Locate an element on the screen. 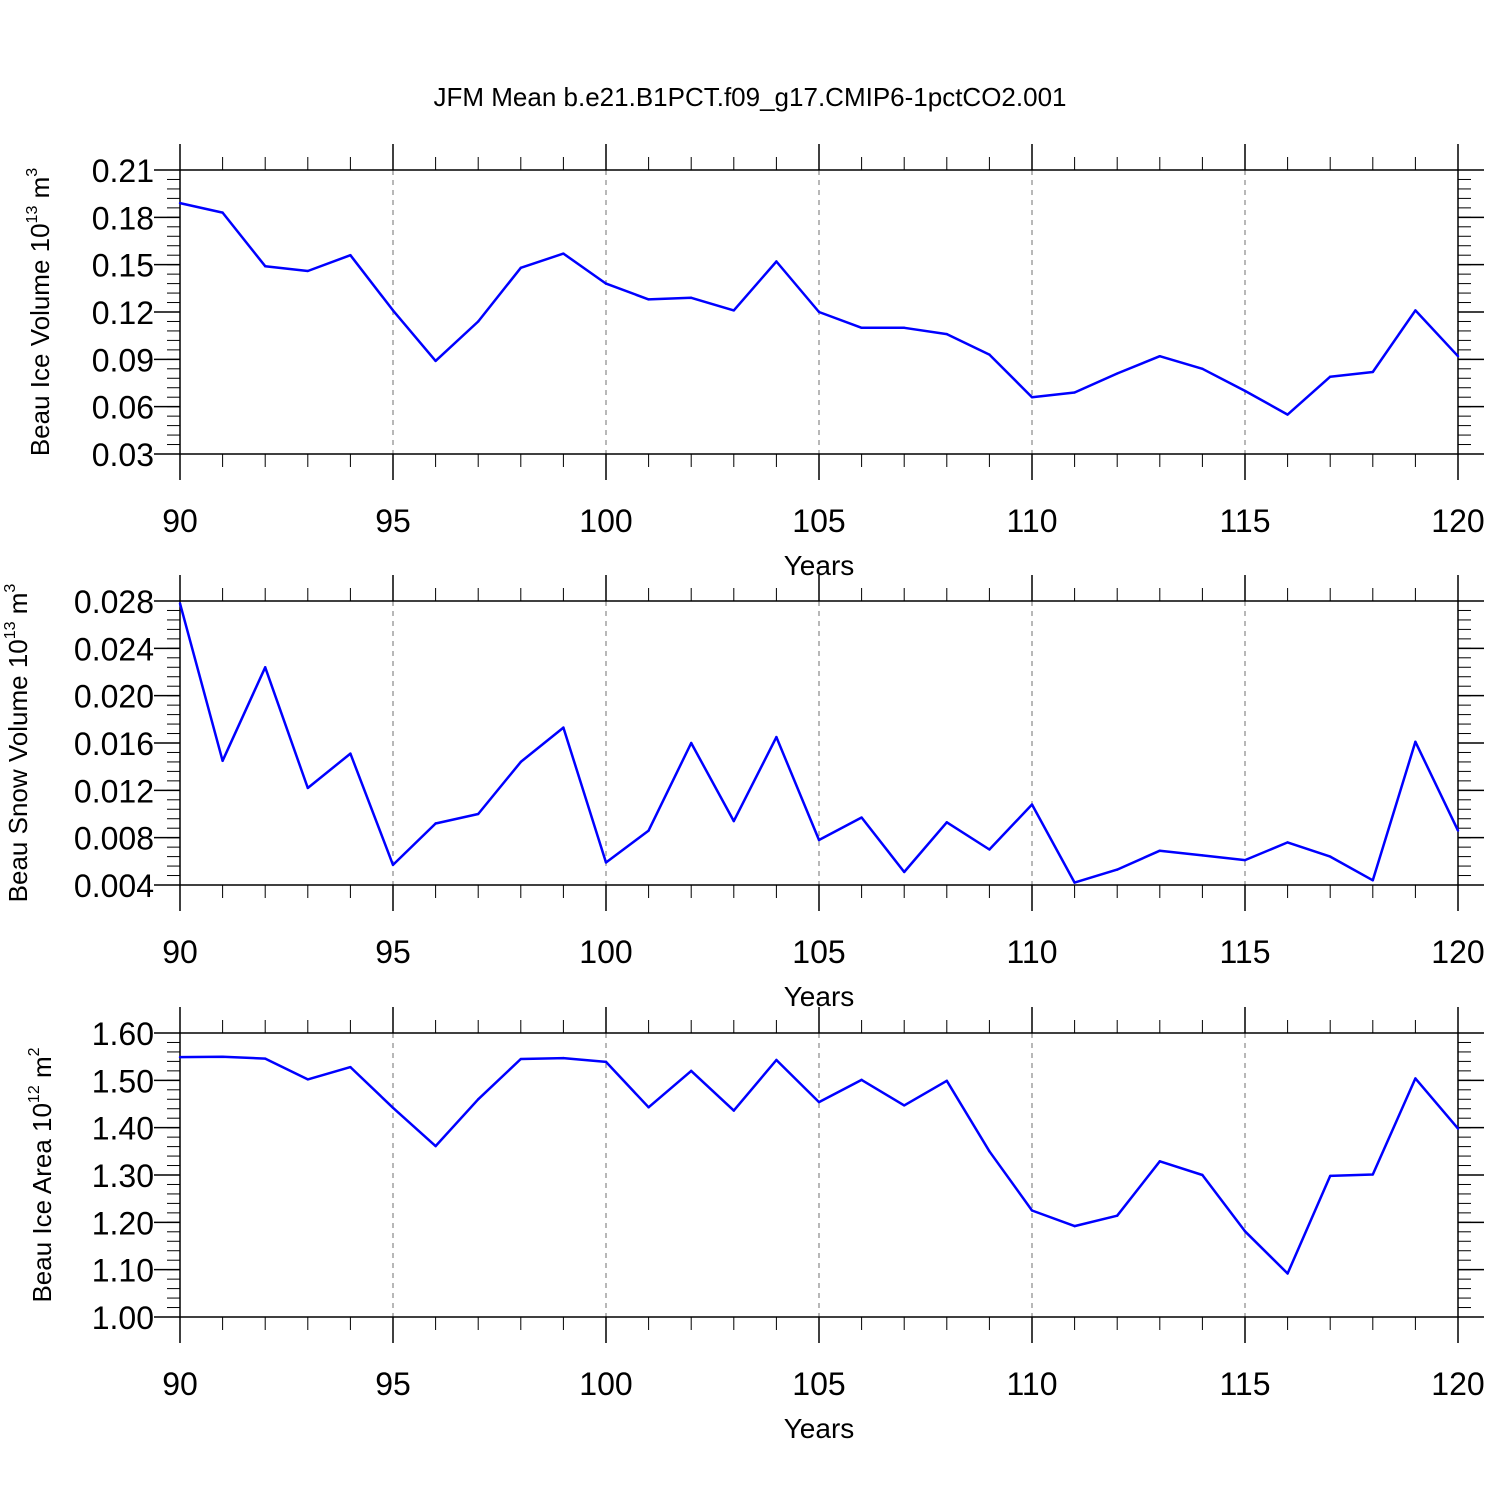 This screenshot has width=1500, height=1500. y-tick-label: 0.21 is located at coordinates (123, 171).